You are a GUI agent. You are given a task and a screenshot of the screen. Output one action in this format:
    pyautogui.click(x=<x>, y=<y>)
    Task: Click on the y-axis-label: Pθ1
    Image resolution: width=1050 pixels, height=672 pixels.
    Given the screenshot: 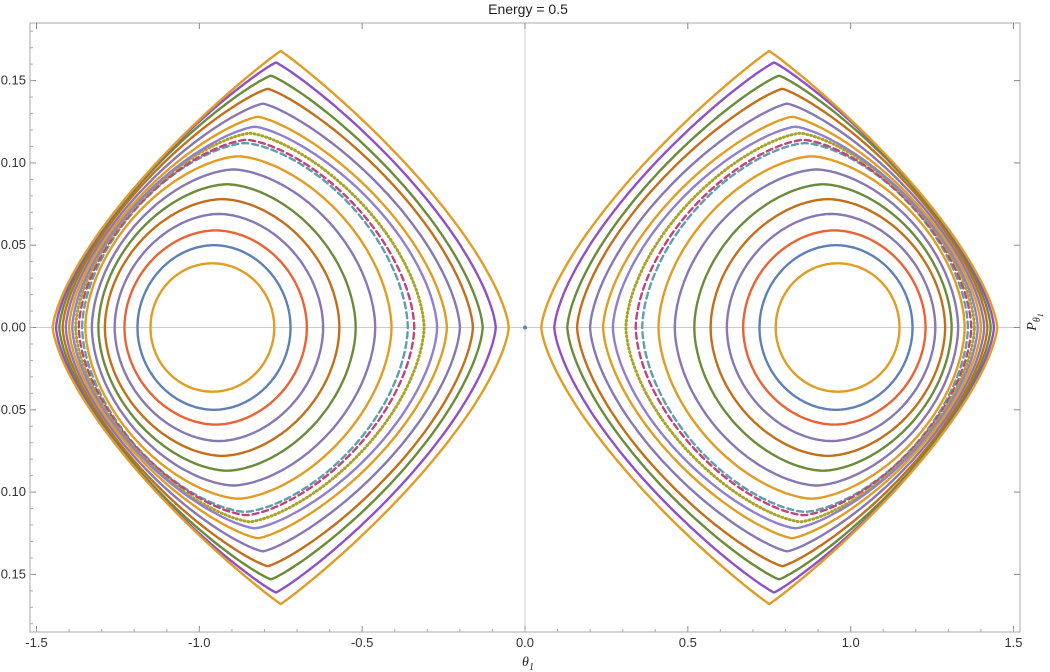 What is the action you would take?
    pyautogui.click(x=1035, y=322)
    